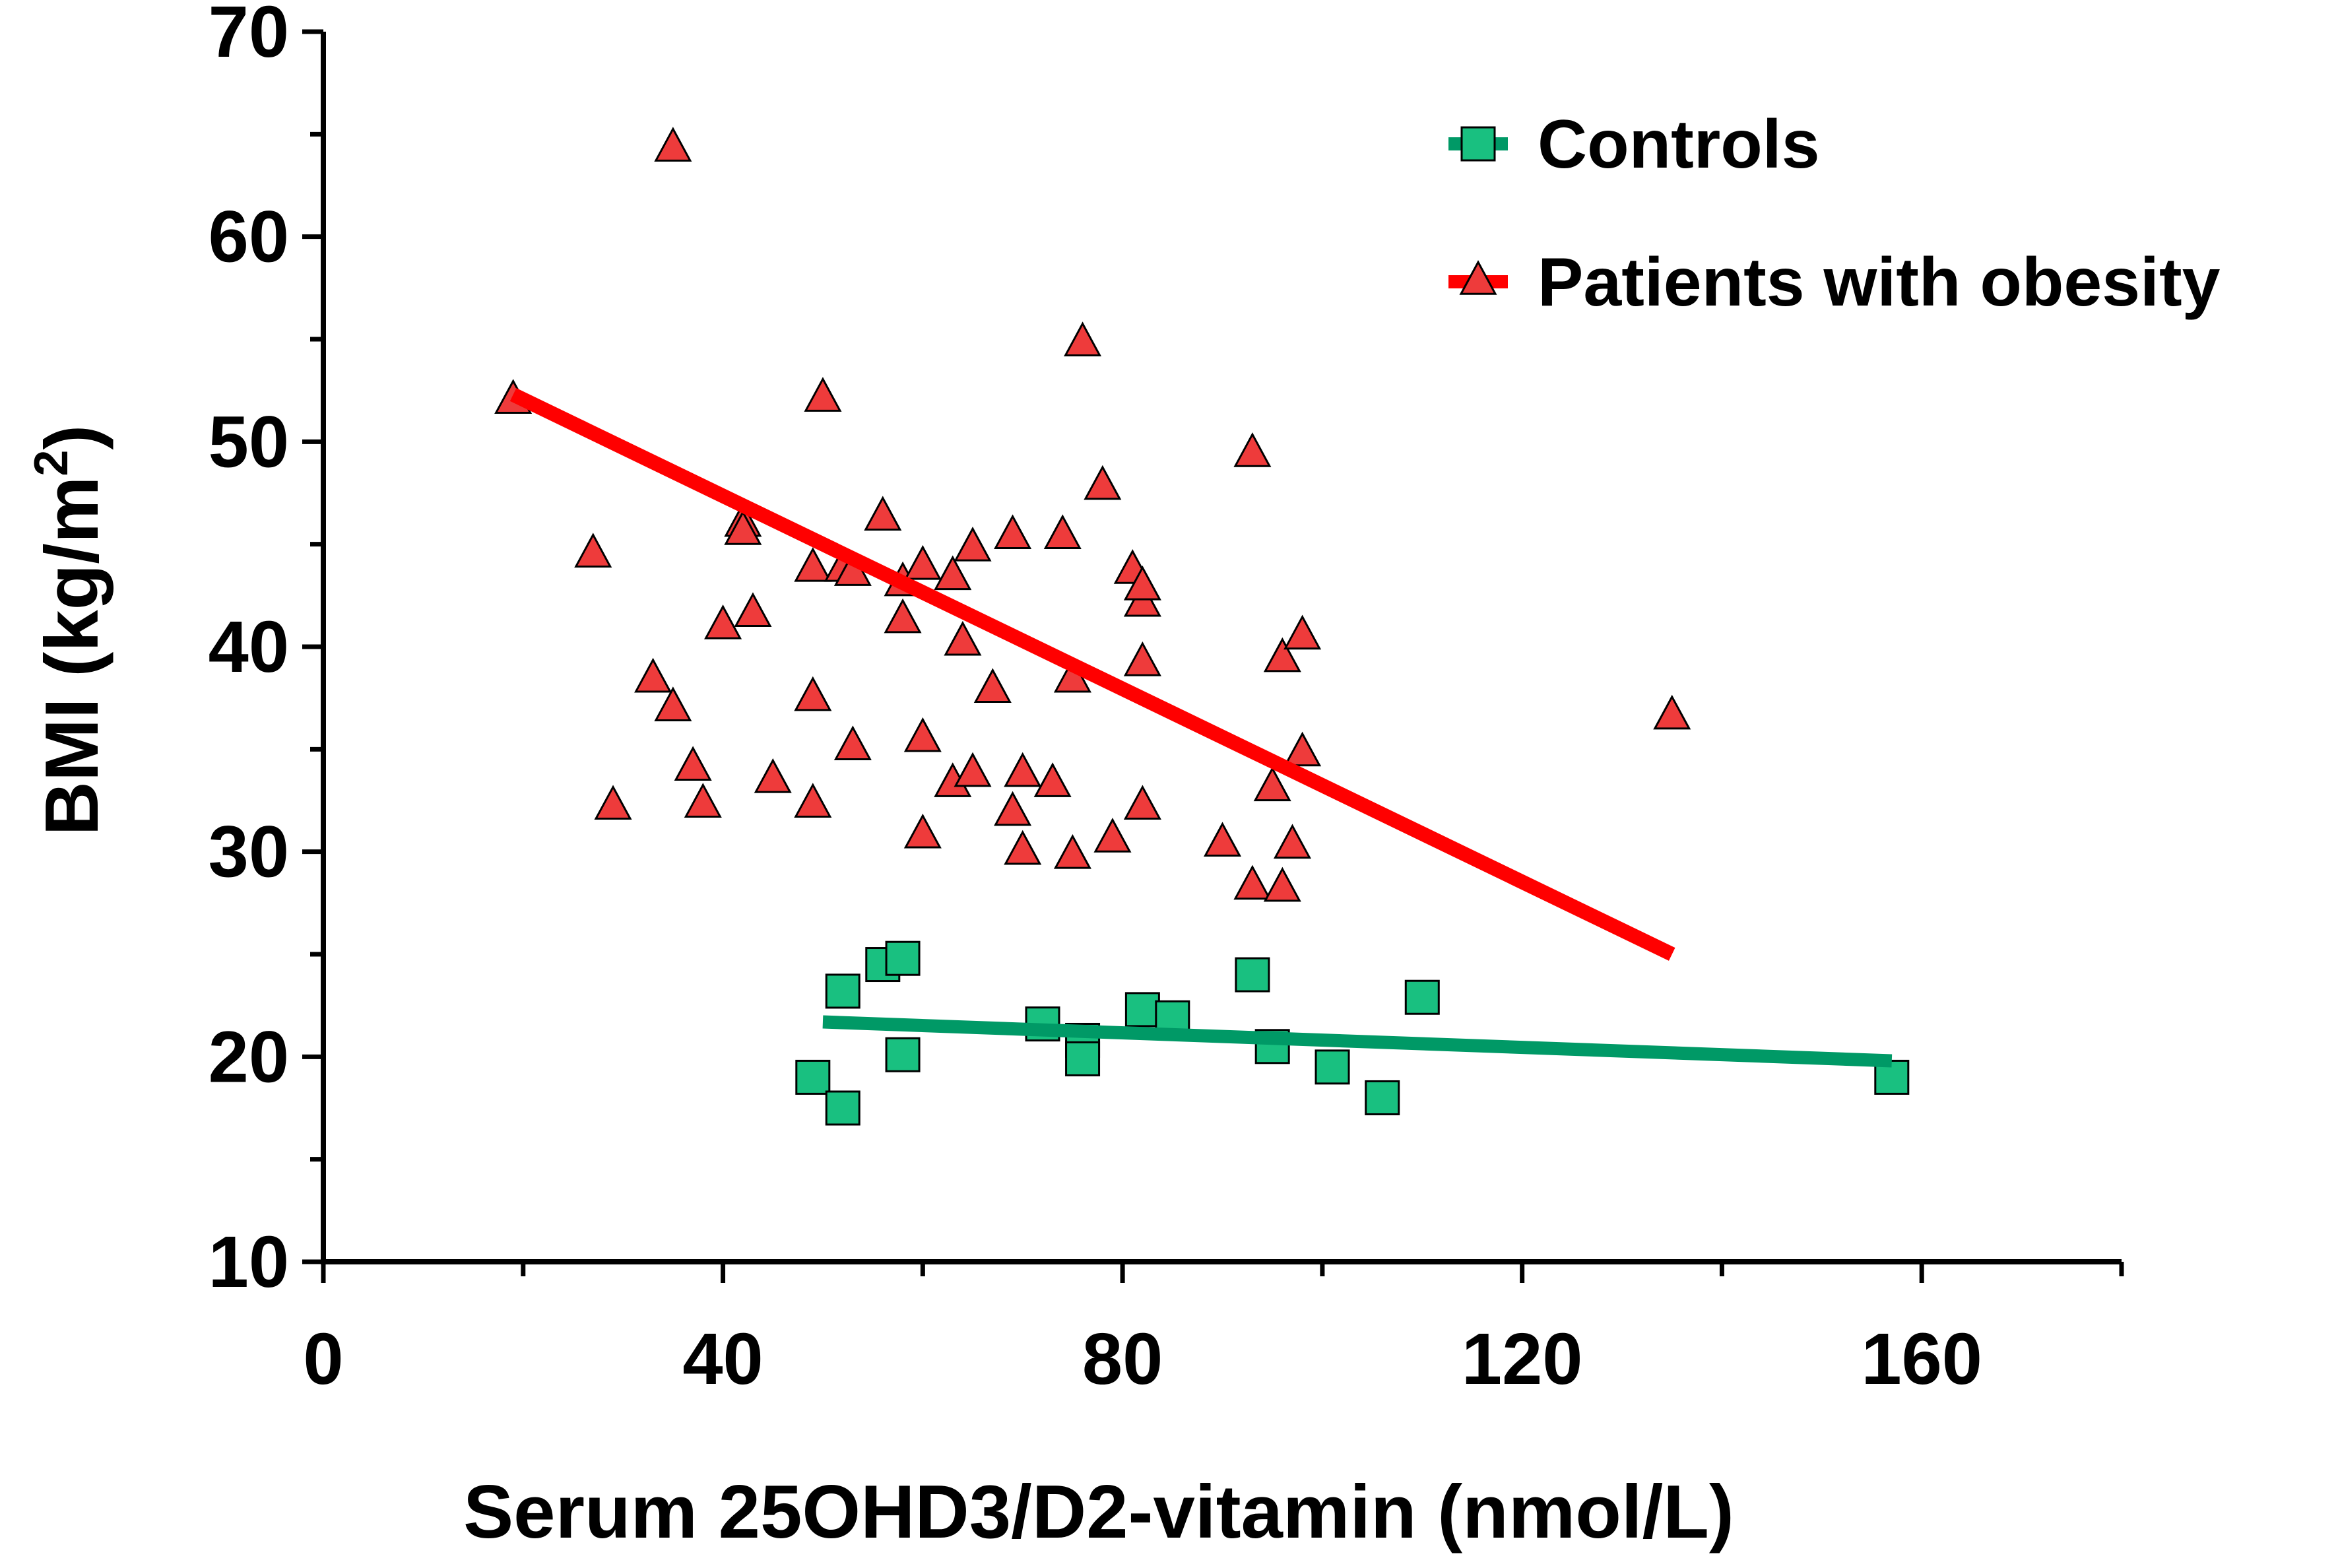 The image size is (2338, 1568). What do you see at coordinates (249, 1262) in the screenshot?
I see `y-tick-label: 10` at bounding box center [249, 1262].